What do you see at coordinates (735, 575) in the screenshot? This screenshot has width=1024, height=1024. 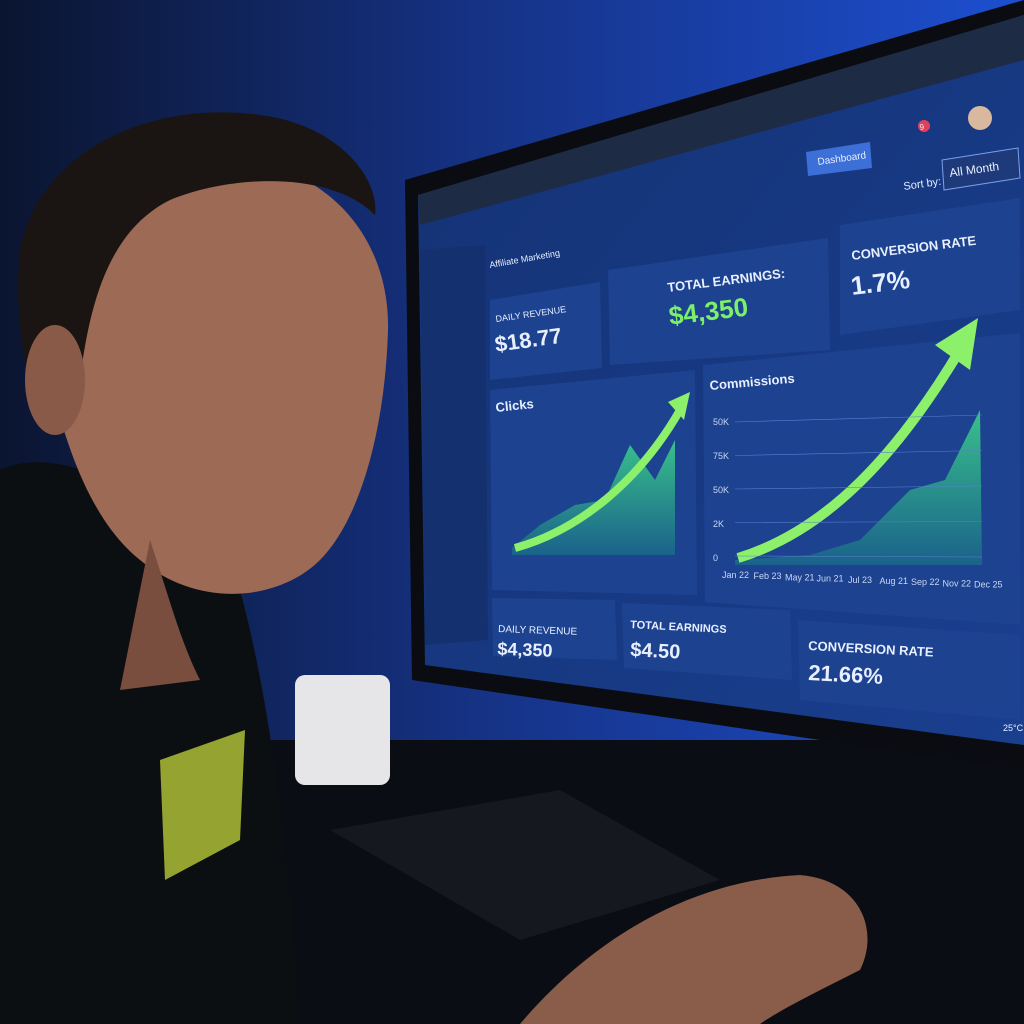 I see `x-tick-label: Jan 22` at bounding box center [735, 575].